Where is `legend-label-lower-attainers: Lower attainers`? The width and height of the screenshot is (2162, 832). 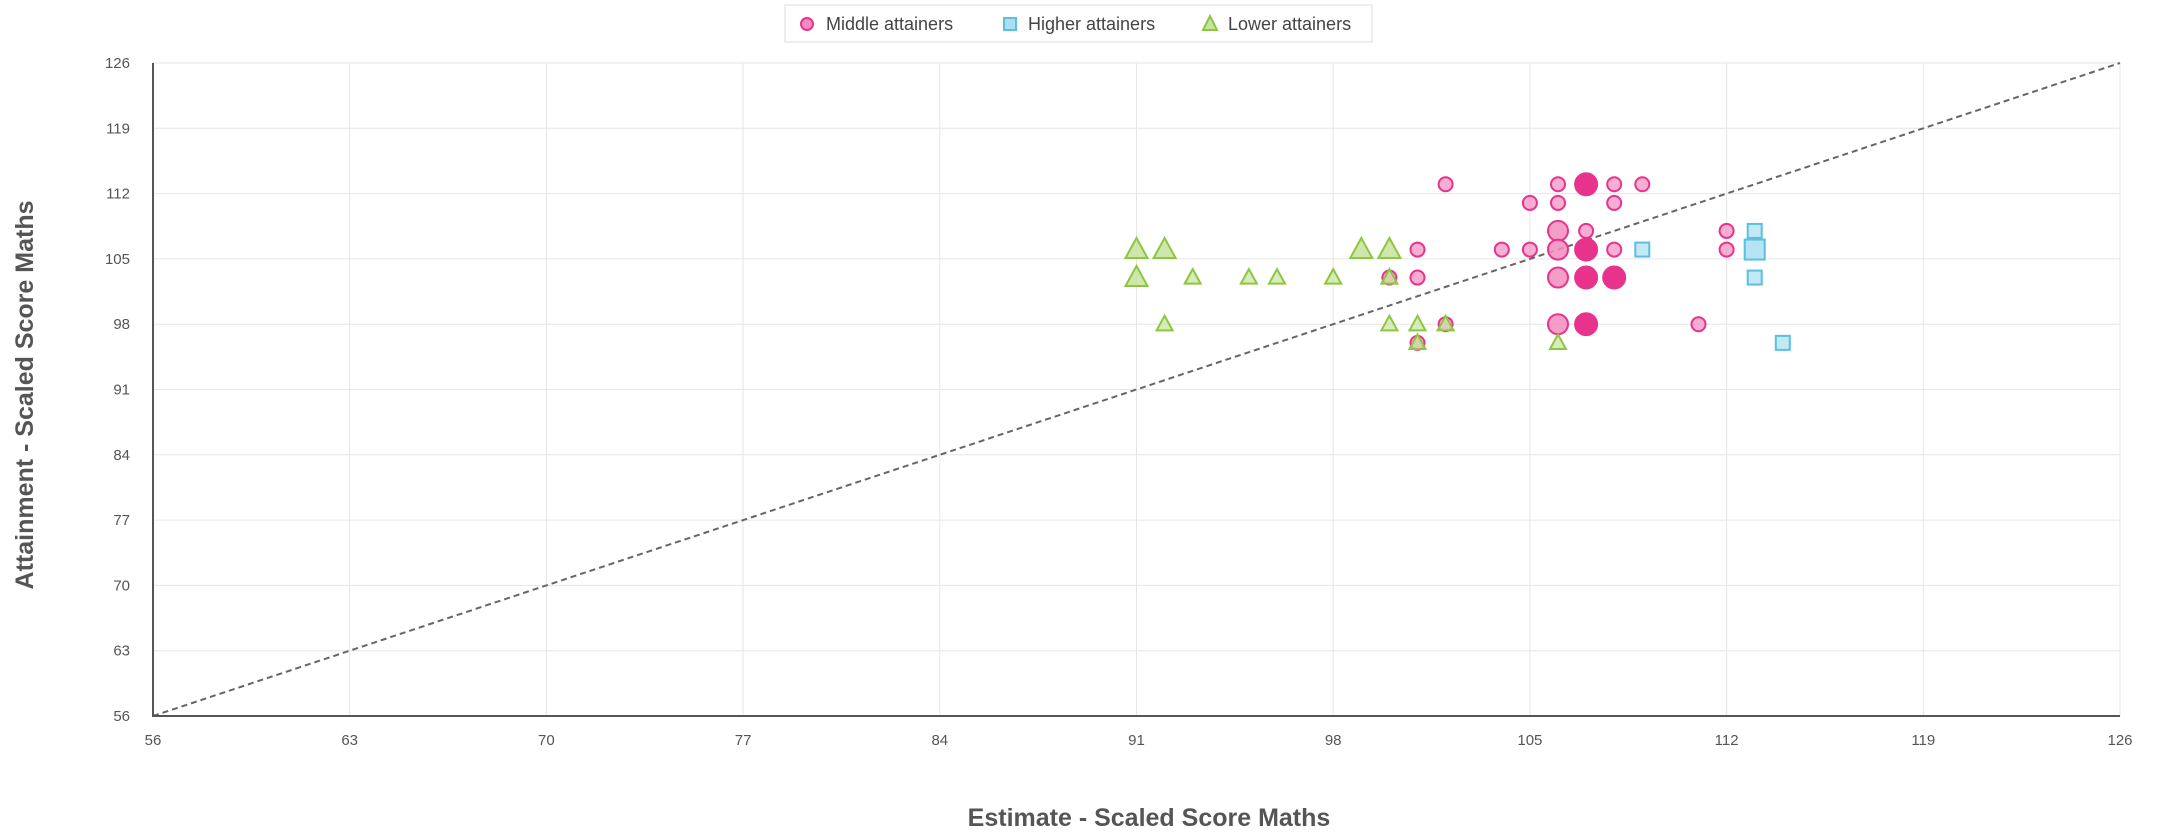 legend-label-lower-attainers: Lower attainers is located at coordinates (1289, 24).